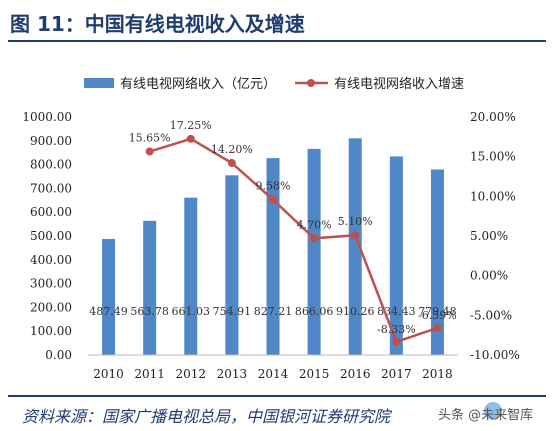 This screenshot has height=431, width=554. I want to click on bar-value-label: 754.91, so click(232, 311).